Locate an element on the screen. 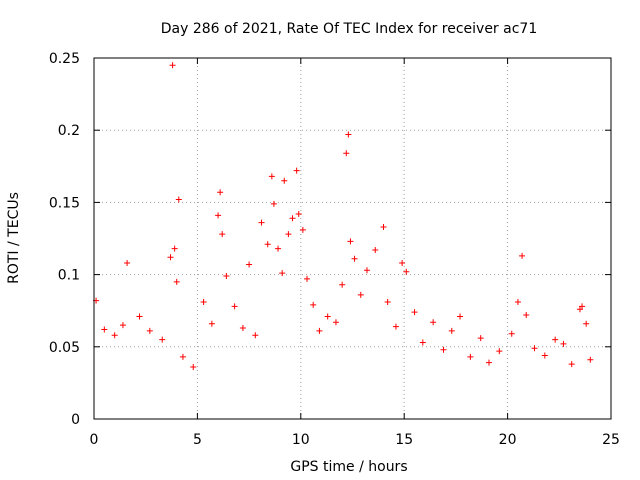 The image size is (640, 480). y-tick-label: 0.25 is located at coordinates (64, 59).